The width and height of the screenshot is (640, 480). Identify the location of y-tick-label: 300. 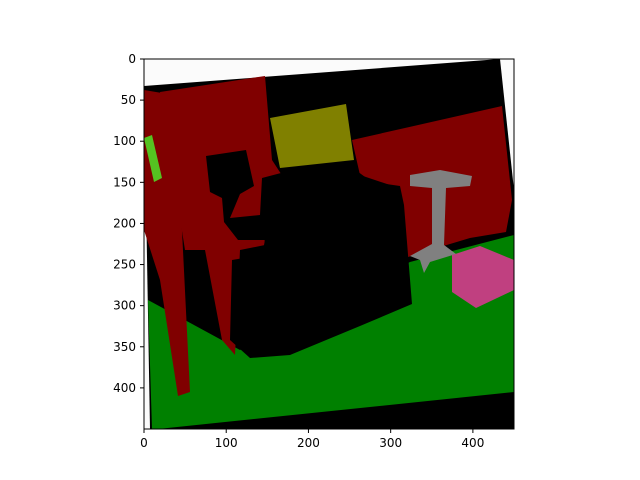
(124, 306).